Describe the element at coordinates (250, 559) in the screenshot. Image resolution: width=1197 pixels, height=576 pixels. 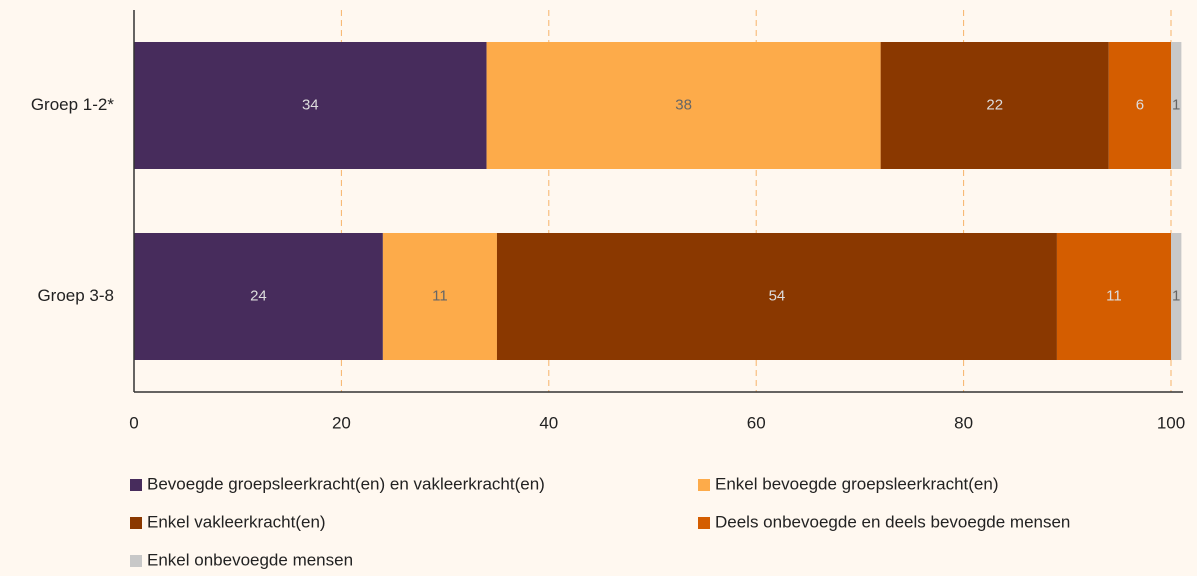
I see `legend-label: Enkel onbevoegde mensen` at that location.